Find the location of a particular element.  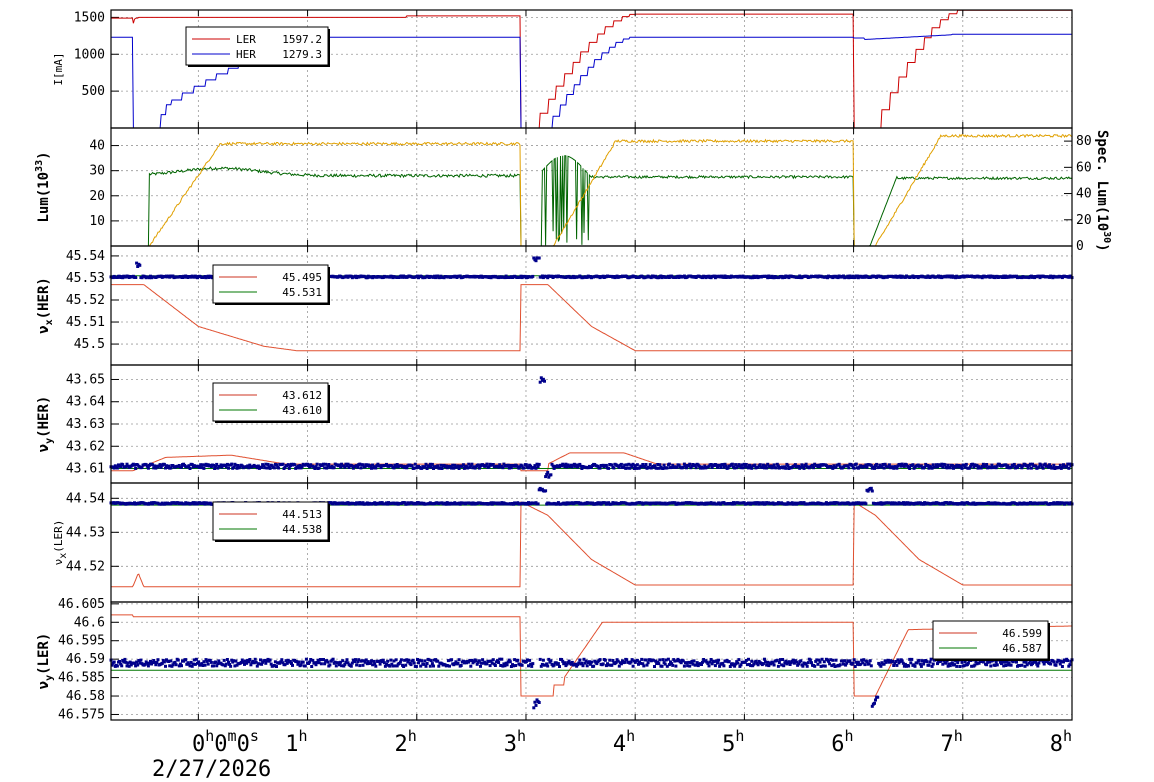

y-tick-label: 45.53 is located at coordinates (85, 278).